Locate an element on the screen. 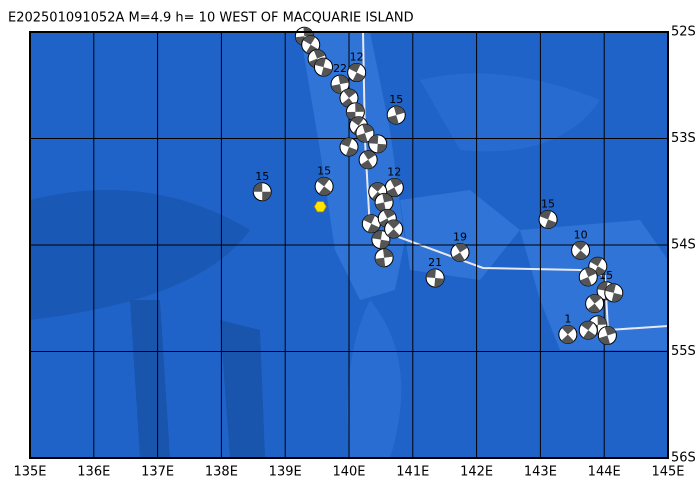 This screenshot has height=486, width=697. y-tick-label: 56S is located at coordinates (683, 458).